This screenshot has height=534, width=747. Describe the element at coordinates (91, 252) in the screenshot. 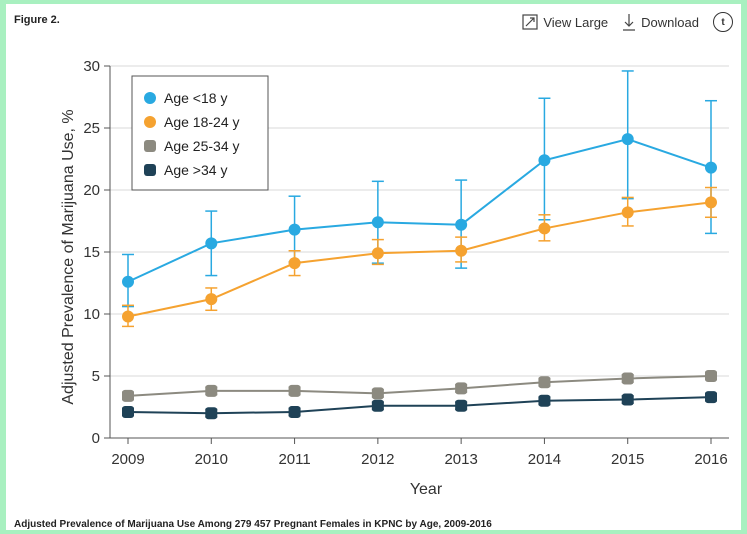

I see `y-tick-label: 15` at that location.